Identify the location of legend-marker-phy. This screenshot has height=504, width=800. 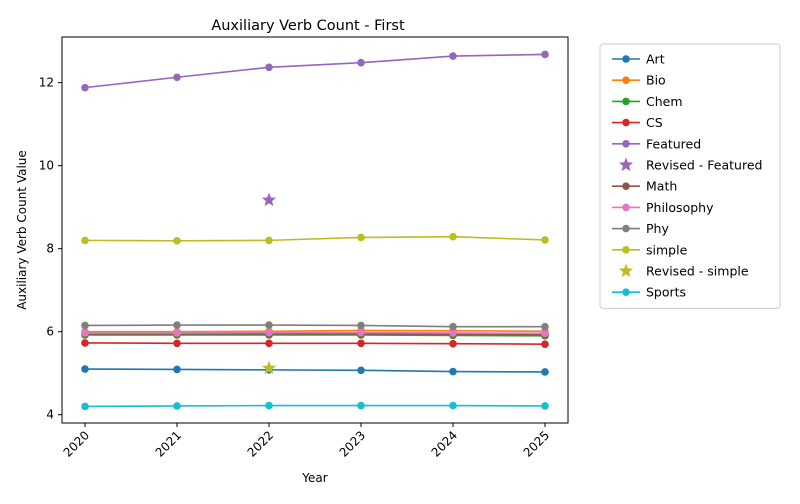
(626, 228).